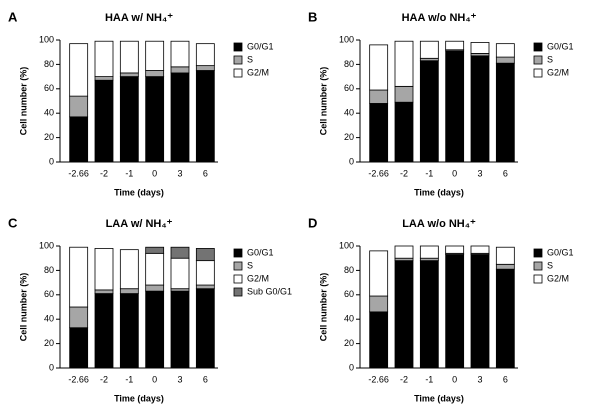  What do you see at coordinates (312, 16) in the screenshot?
I see `panel-label: B` at bounding box center [312, 16].